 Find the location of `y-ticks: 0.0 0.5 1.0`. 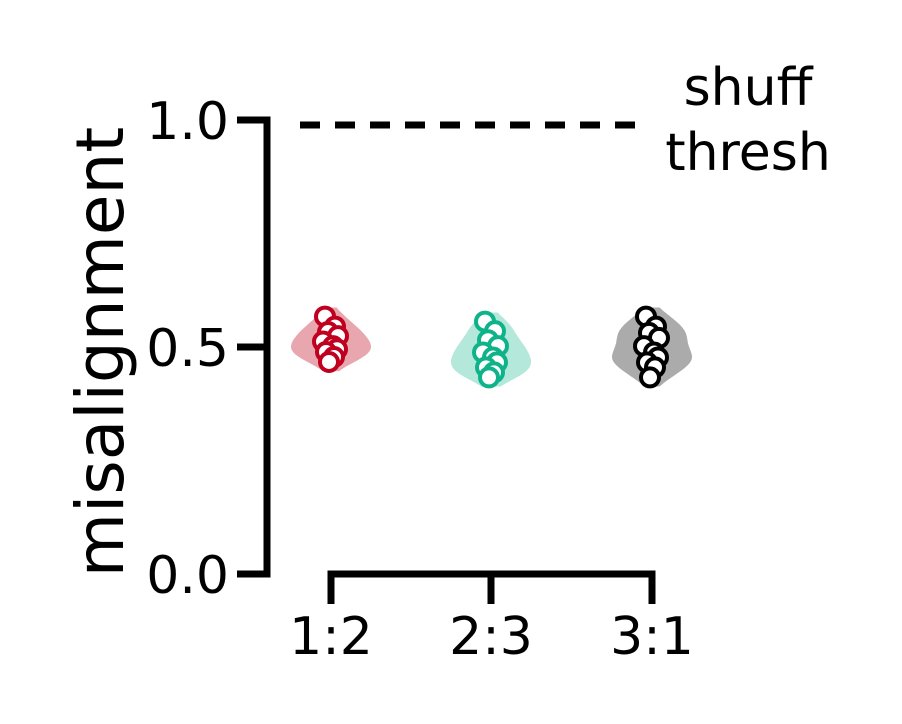

y-ticks: 0.0 0.5 1.0 is located at coordinates (206, 349).